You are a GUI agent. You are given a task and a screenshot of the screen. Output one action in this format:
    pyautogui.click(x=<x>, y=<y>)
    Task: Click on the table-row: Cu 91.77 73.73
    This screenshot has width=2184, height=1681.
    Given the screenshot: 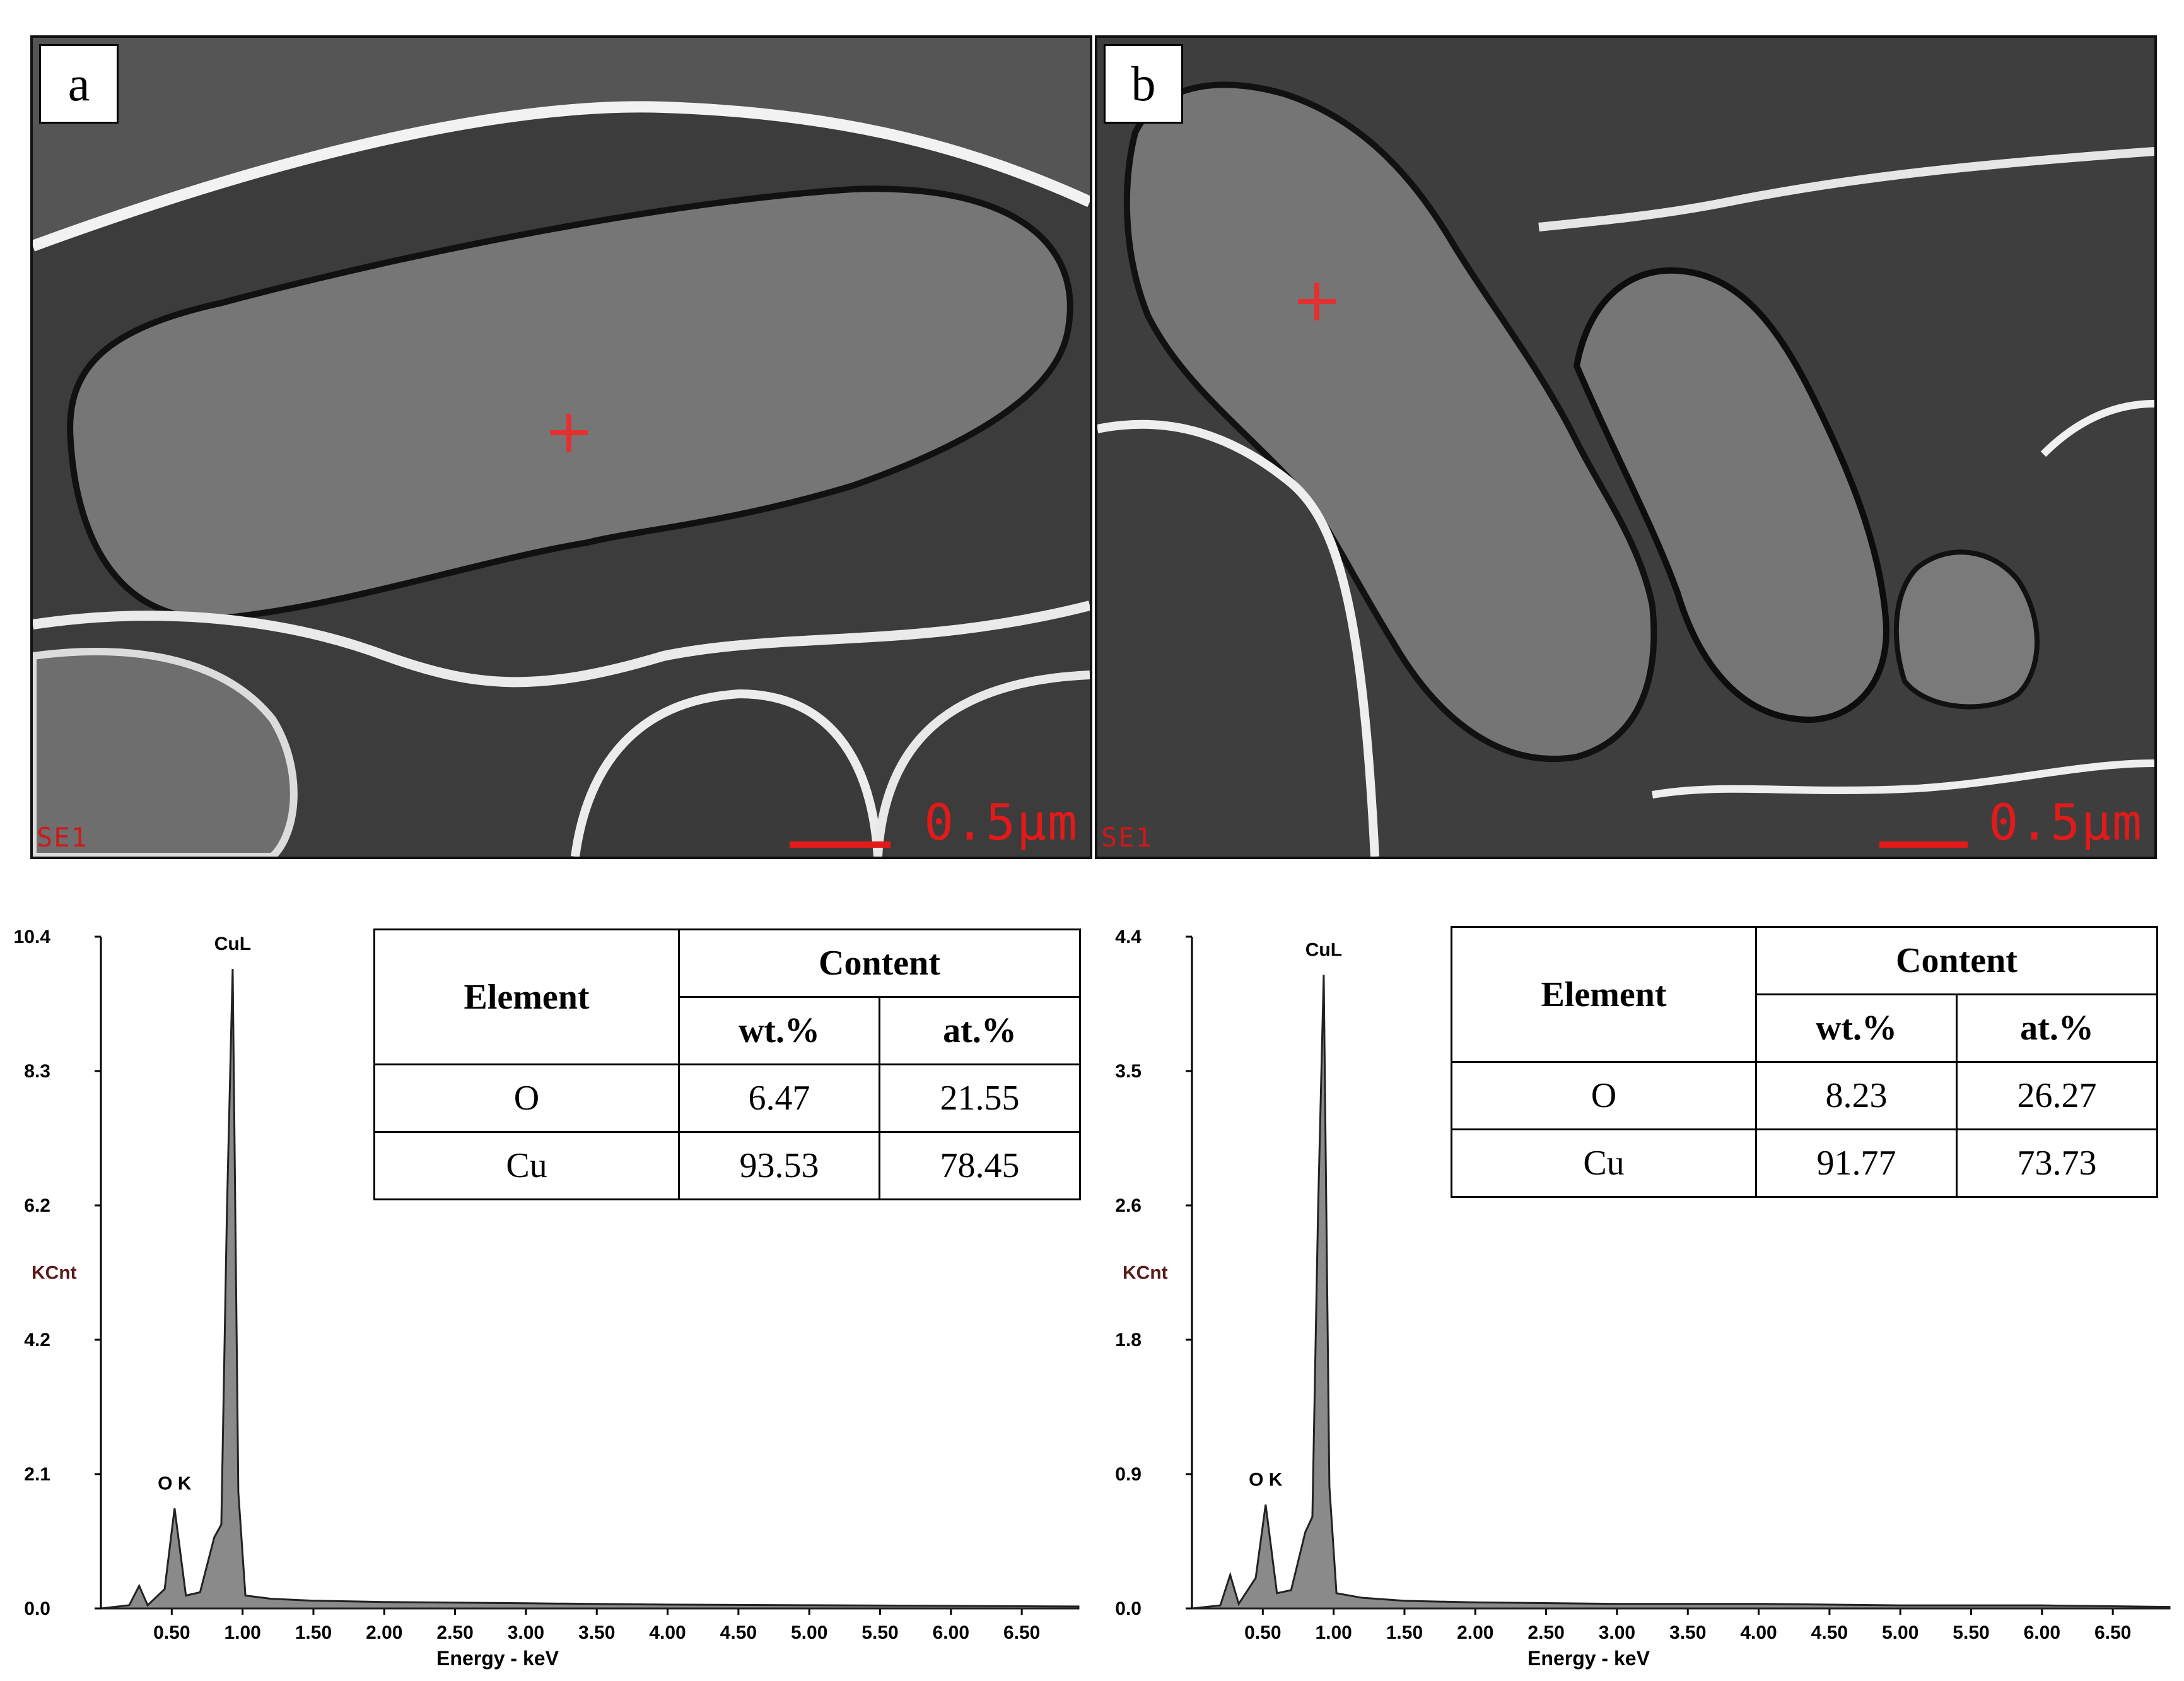 What is the action you would take?
    pyautogui.click(x=1804, y=1163)
    